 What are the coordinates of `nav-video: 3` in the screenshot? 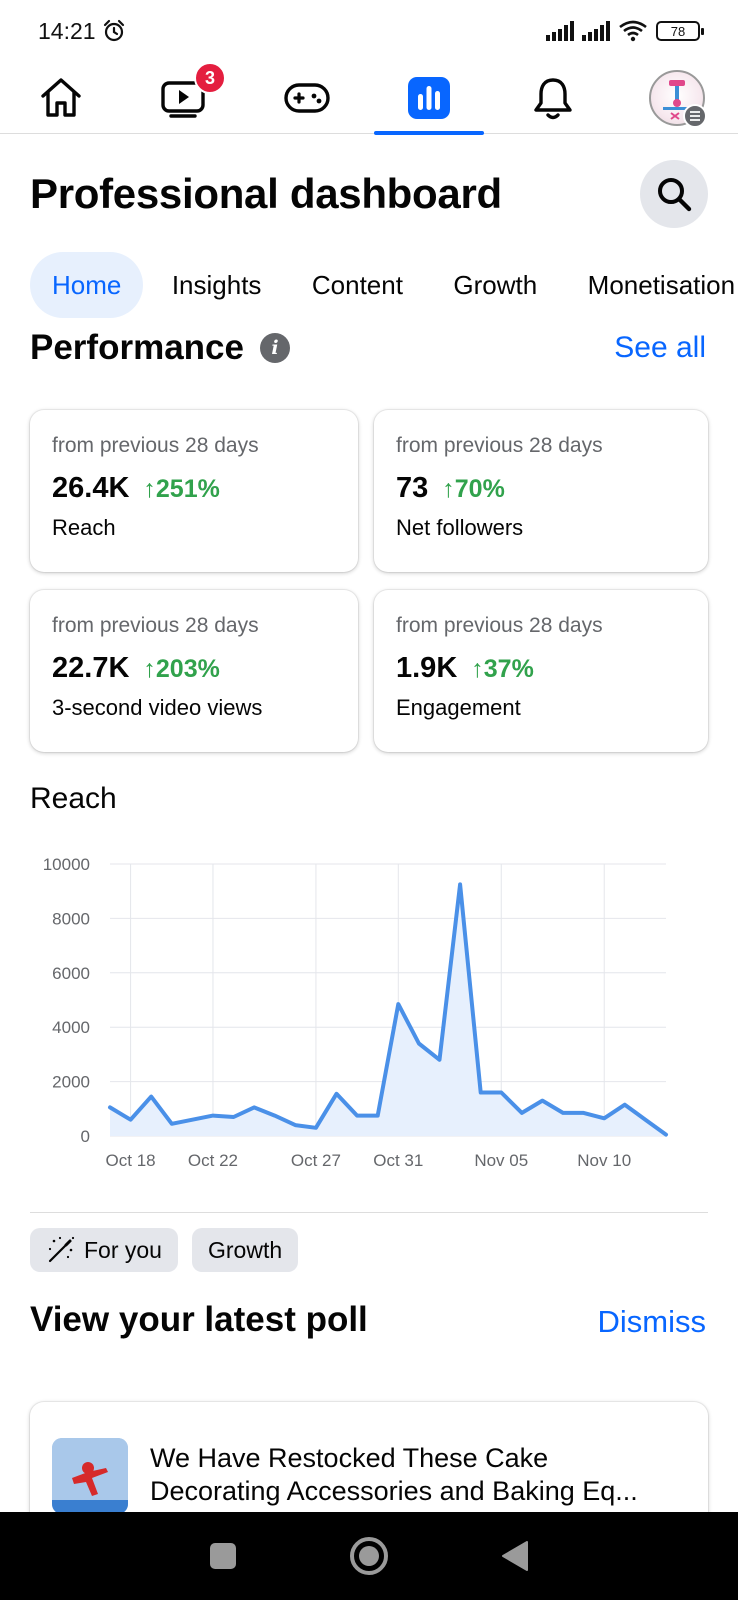 It's located at (183, 98).